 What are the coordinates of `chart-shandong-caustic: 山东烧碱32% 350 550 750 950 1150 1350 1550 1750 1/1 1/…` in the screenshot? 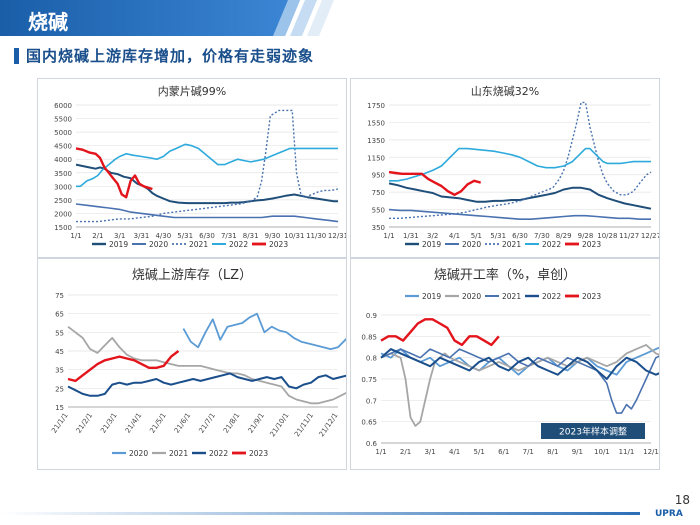 It's located at (514, 167).